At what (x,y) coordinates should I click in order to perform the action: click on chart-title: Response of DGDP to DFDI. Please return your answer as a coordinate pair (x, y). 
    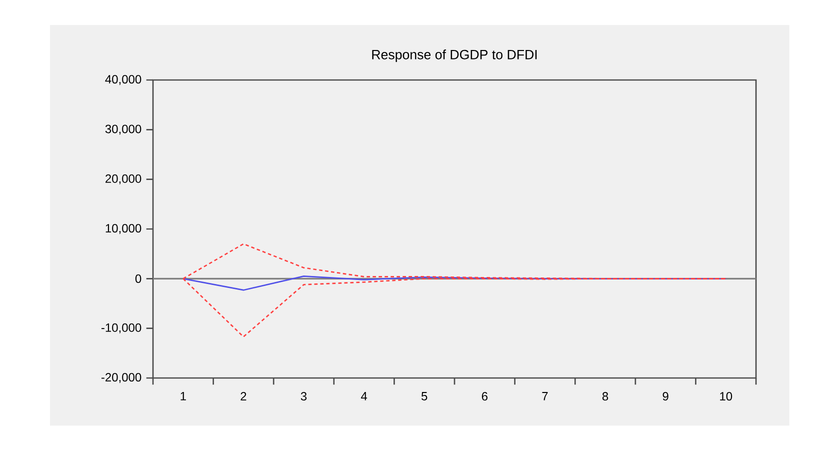
    Looking at the image, I should click on (454, 56).